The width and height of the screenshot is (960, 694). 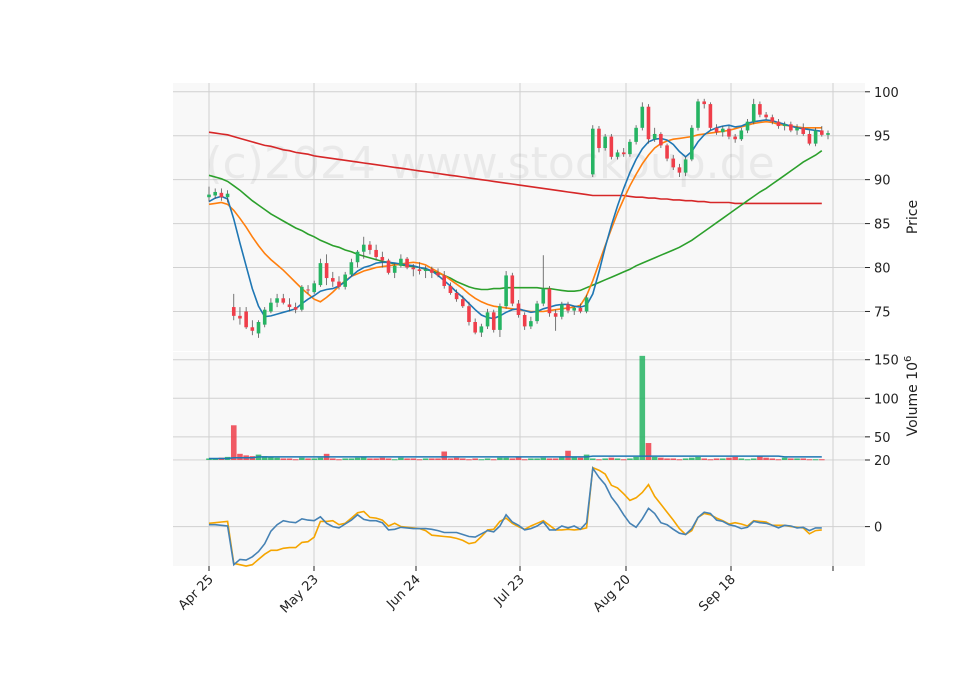 What do you see at coordinates (913, 217) in the screenshot?
I see `price-axis-label: Price` at bounding box center [913, 217].